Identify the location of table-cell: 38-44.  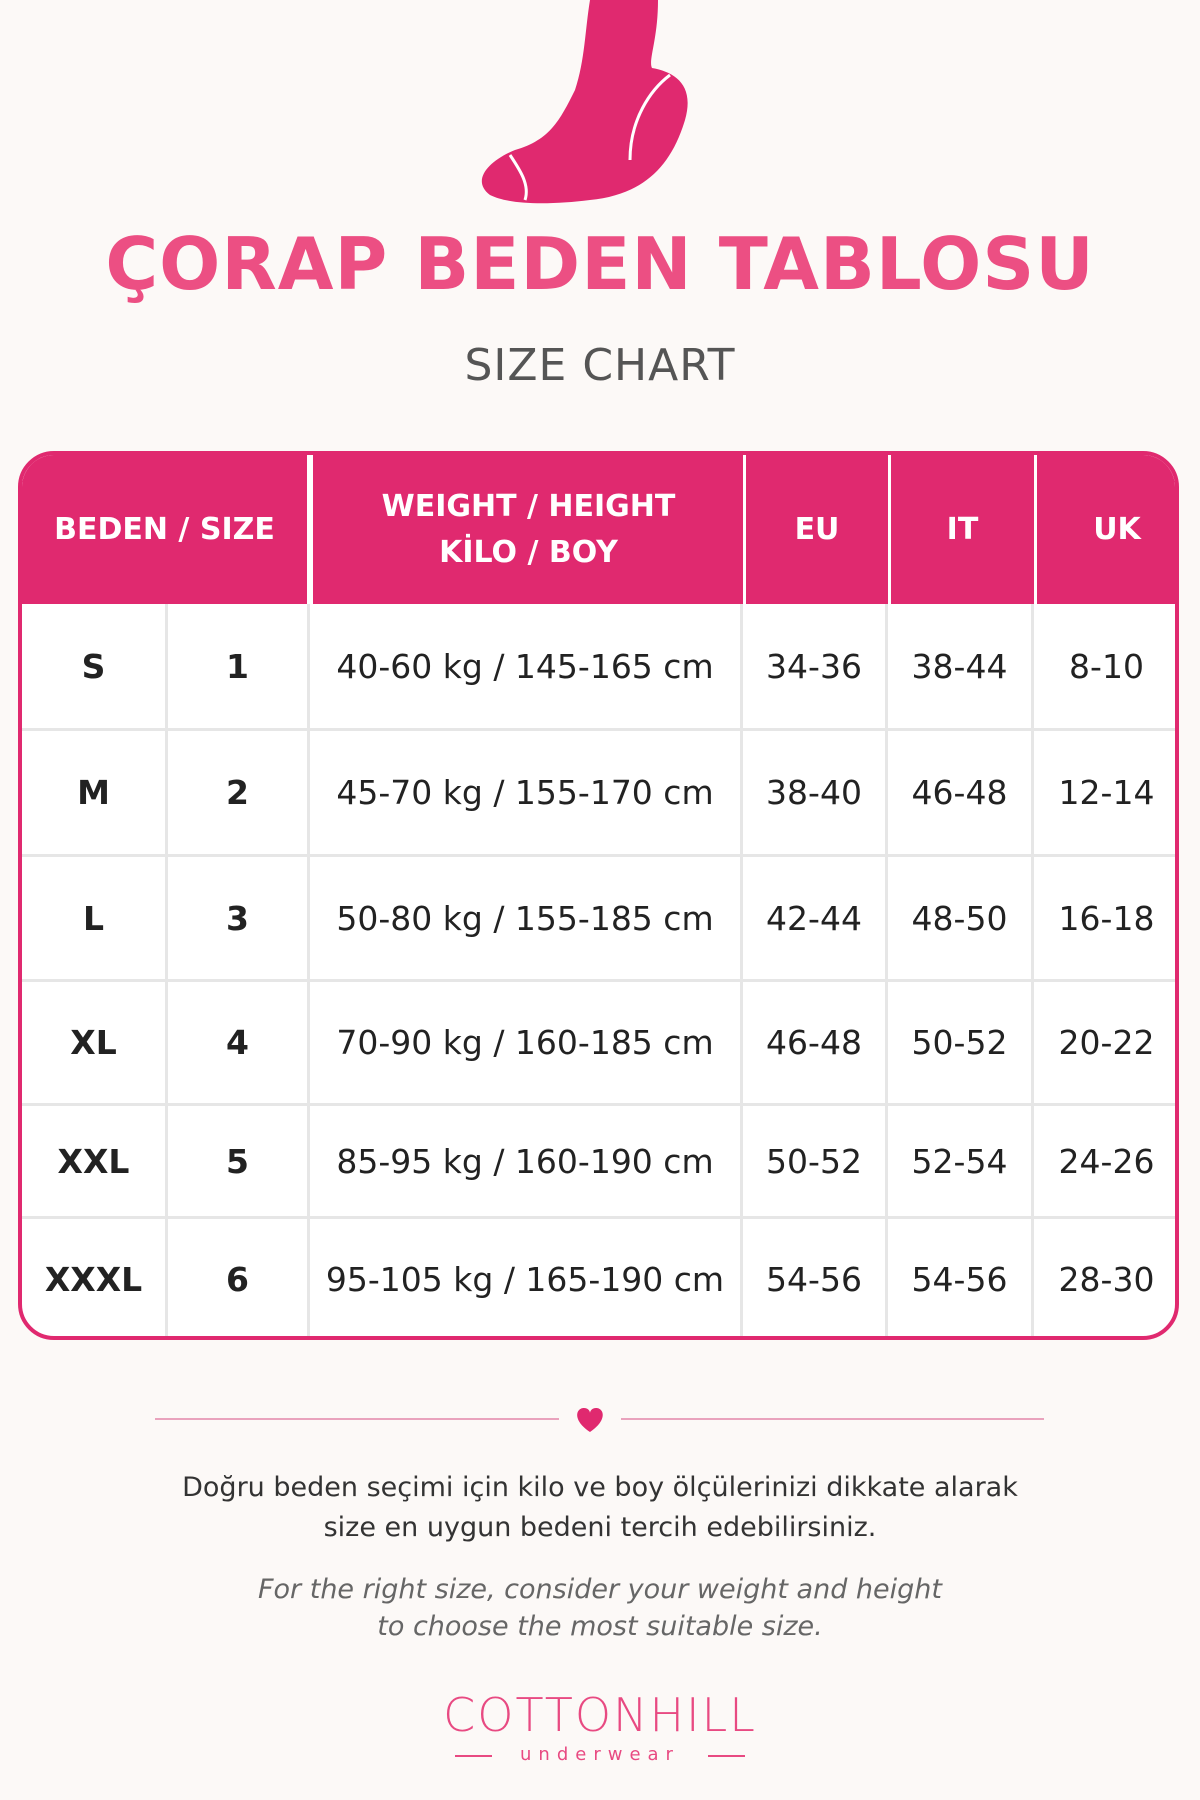
(961, 667).